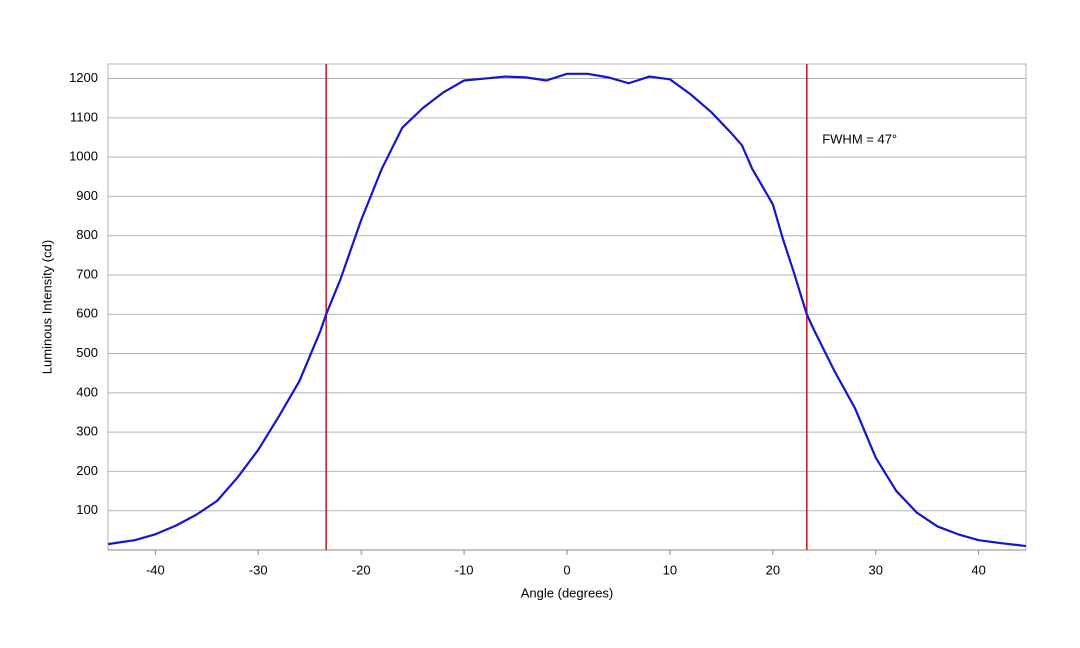 The width and height of the screenshot is (1080, 648). What do you see at coordinates (361, 569) in the screenshot?
I see `x-tick-label: -20` at bounding box center [361, 569].